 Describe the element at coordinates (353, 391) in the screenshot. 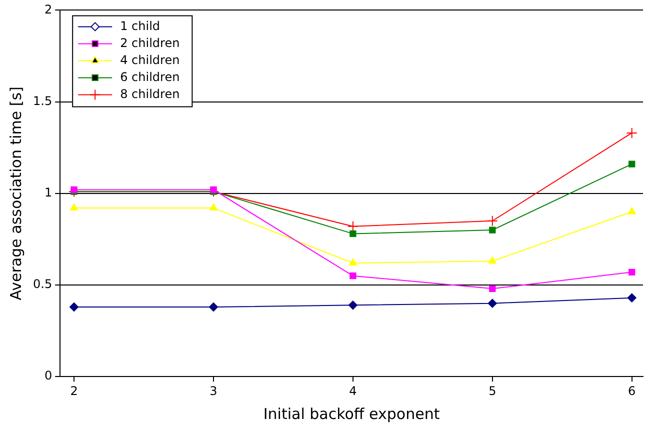

I see `x-tick-label: 4` at that location.